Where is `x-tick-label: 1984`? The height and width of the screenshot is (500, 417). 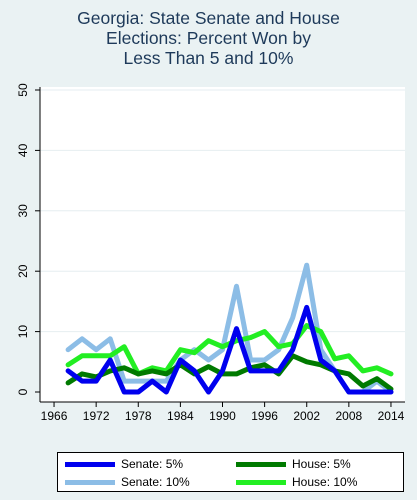 x-tick-label: 1984 is located at coordinates (180, 416).